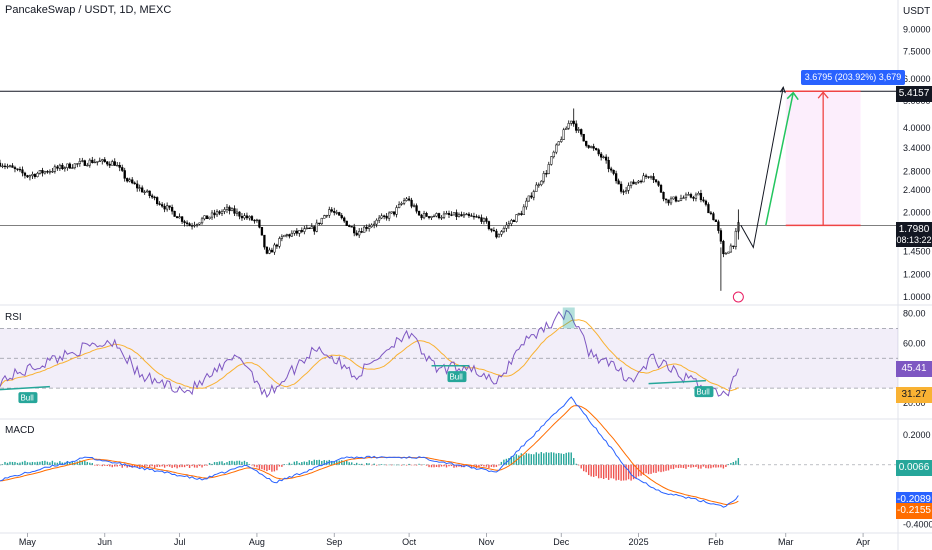 The width and height of the screenshot is (932, 550). What do you see at coordinates (409, 542) in the screenshot?
I see `x-axis-tick: Oct` at bounding box center [409, 542].